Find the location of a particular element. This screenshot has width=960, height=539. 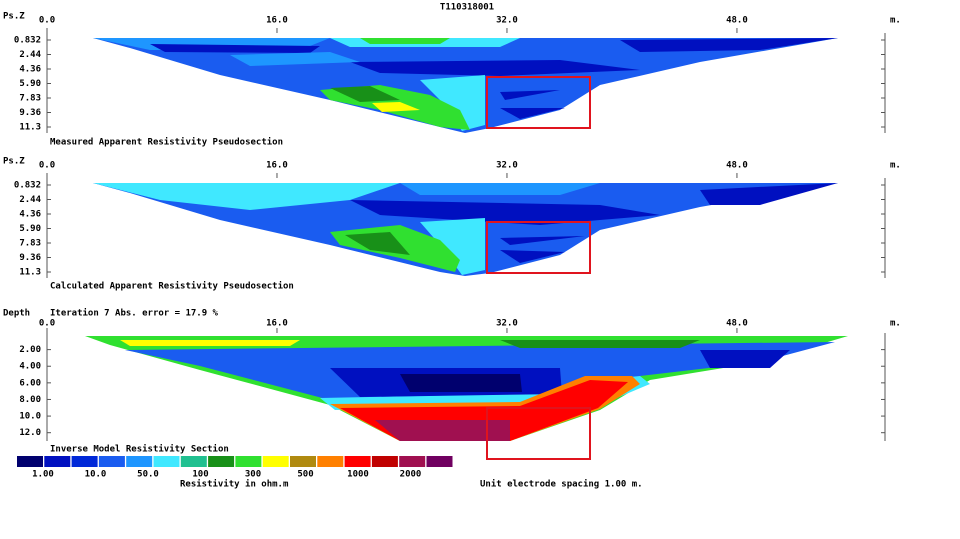

legend-label: 1000 is located at coordinates (358, 475).